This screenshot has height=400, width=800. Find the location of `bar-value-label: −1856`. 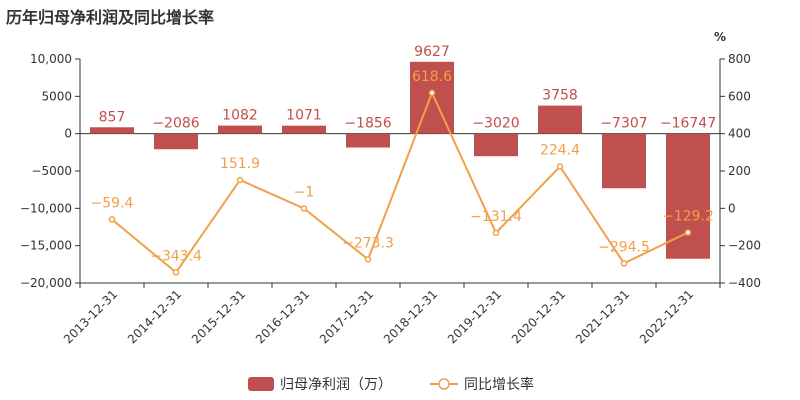

bar-value-label: −1856 is located at coordinates (367, 124).